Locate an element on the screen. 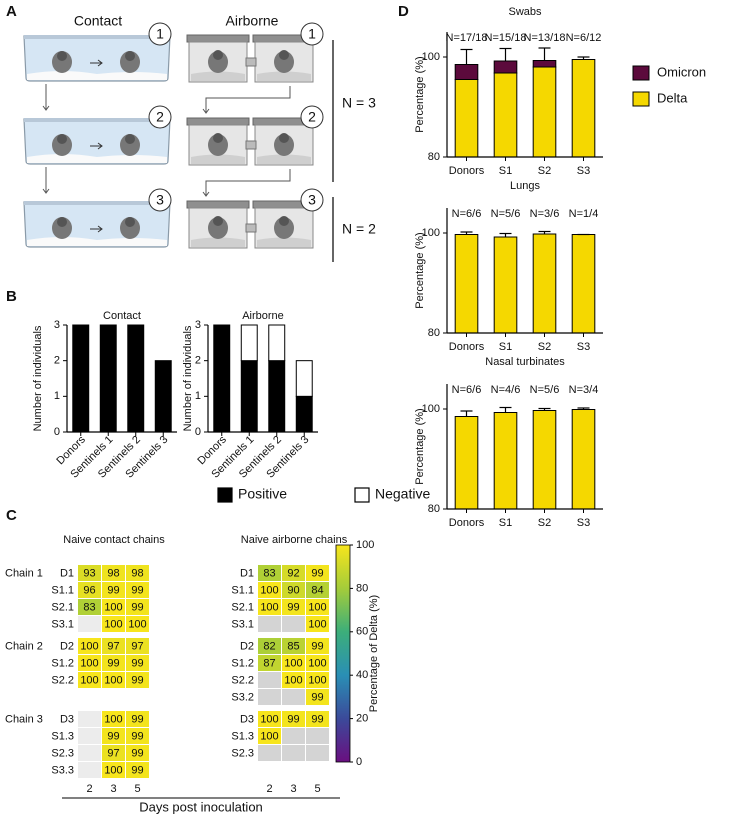 The image size is (729, 821). step-circle is located at coordinates (160, 200).